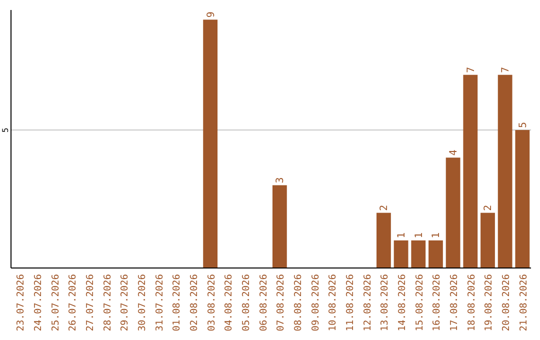 The height and width of the screenshot is (340, 540). I want to click on x-tick-label: 16.08.2026, so click(437, 303).